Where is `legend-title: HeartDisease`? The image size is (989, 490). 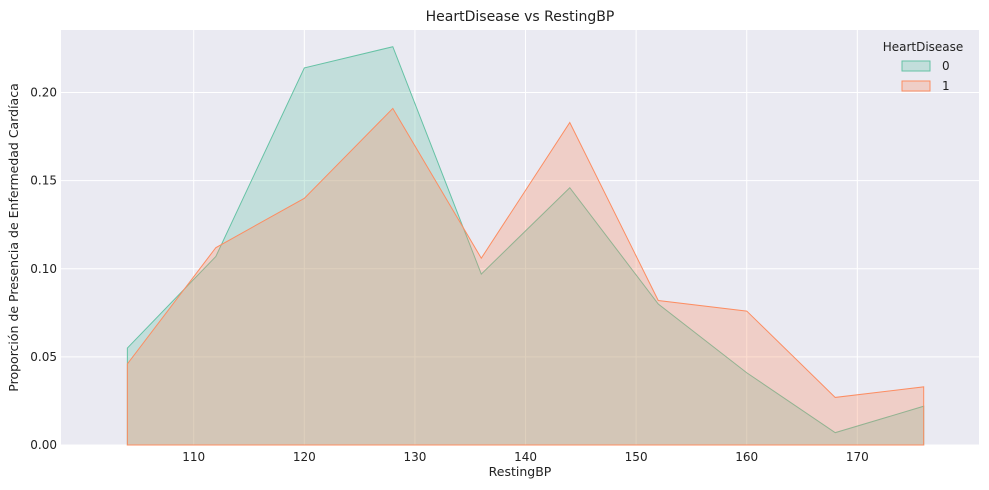
legend-title: HeartDisease is located at coordinates (923, 47).